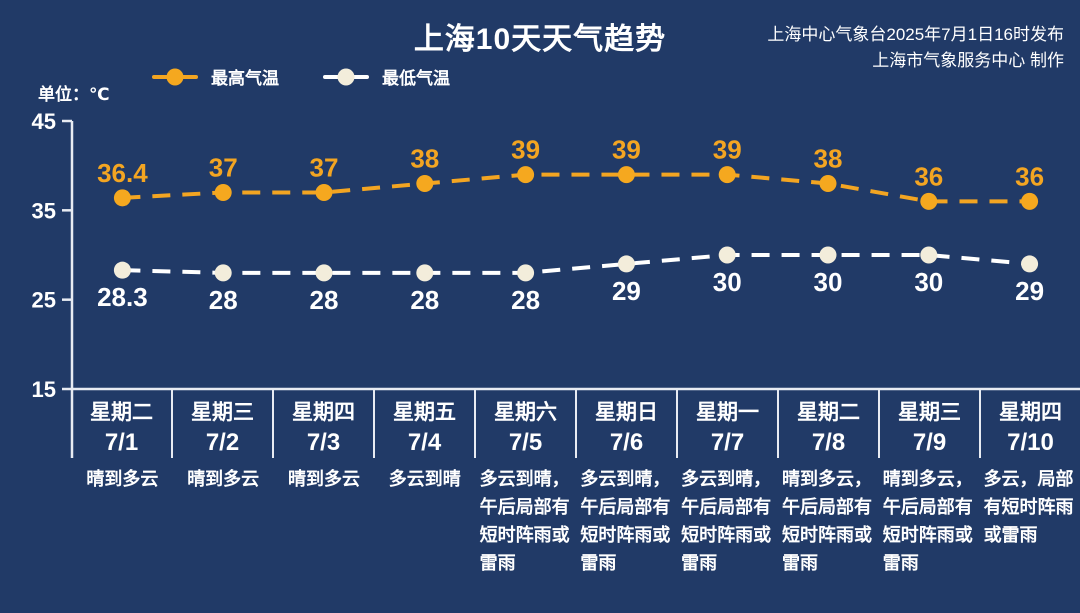 The width and height of the screenshot is (1080, 613). I want to click on day-column: 星期日 7/6, so click(627, 423).